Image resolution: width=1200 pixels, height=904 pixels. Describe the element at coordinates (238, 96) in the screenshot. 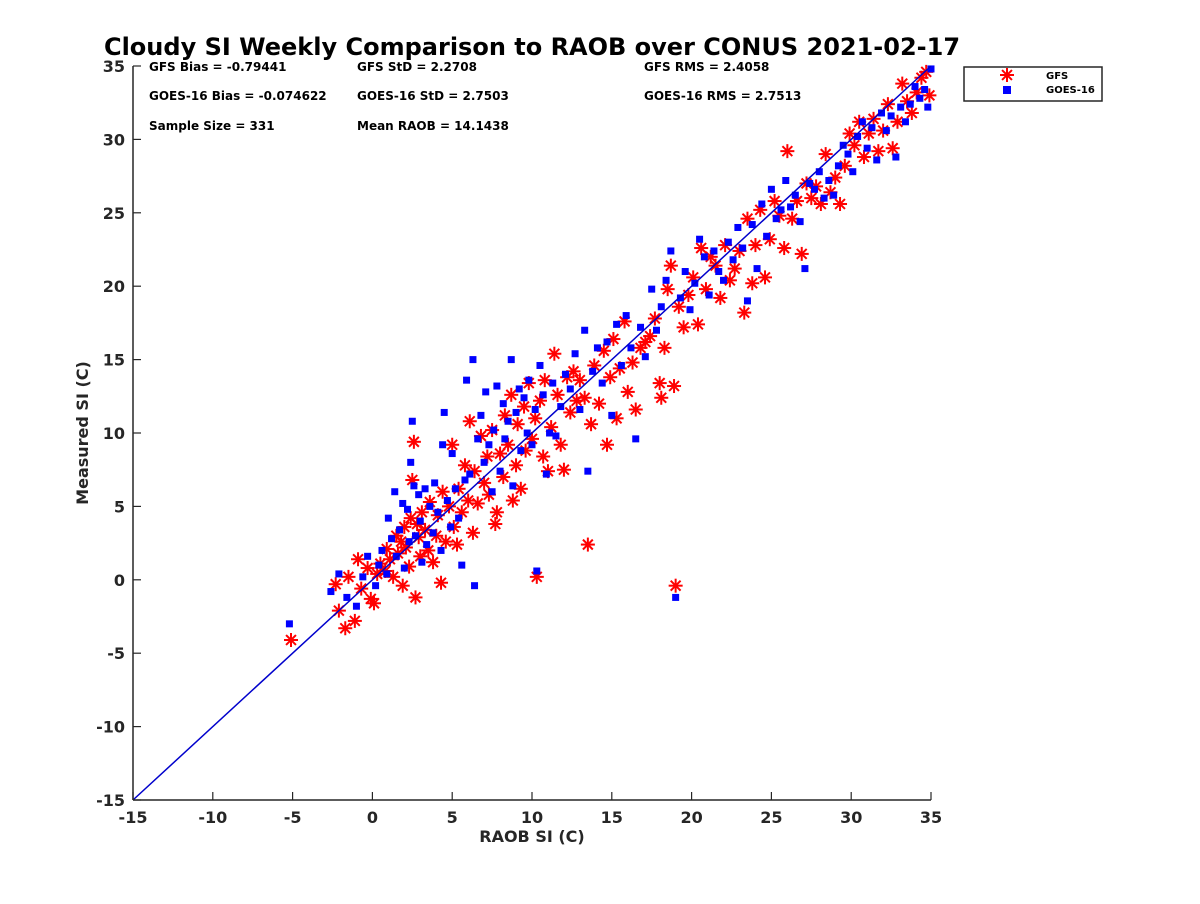

I see `stat-goes-bias: GOES-16 Bias = -0.074622` at that location.